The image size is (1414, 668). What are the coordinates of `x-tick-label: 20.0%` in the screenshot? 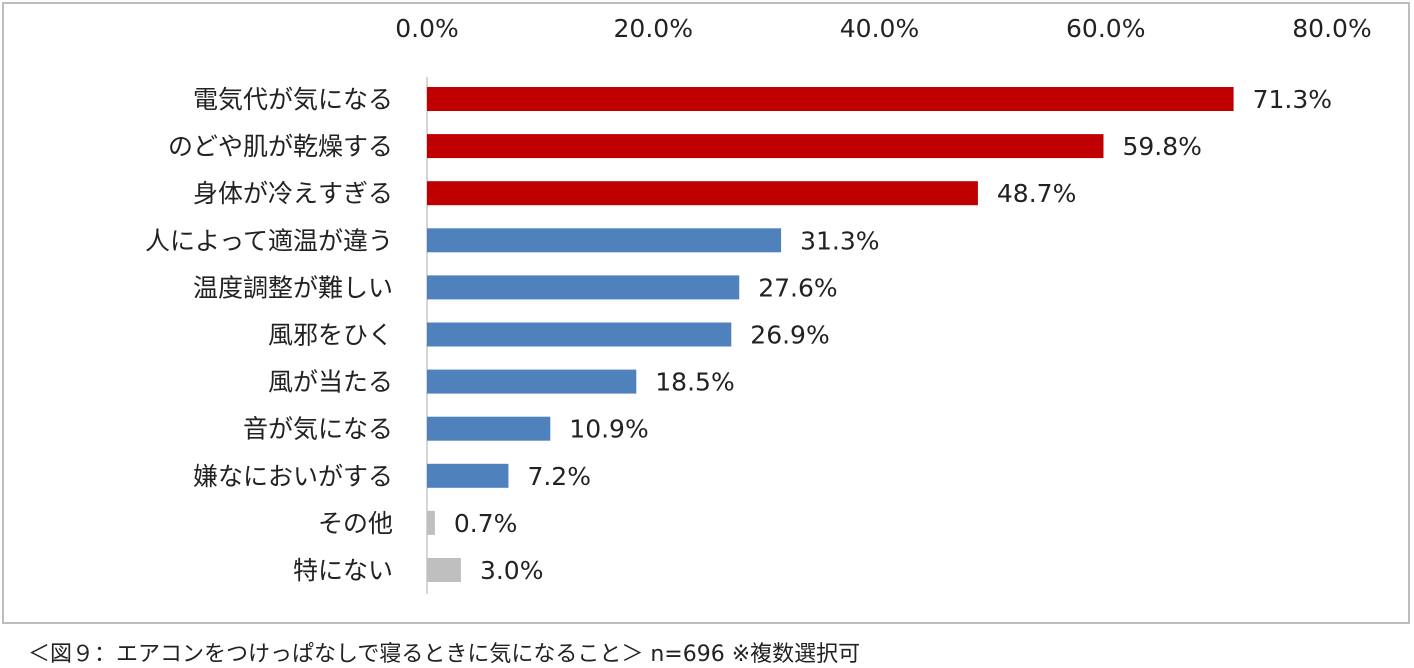 It's located at (653, 28).